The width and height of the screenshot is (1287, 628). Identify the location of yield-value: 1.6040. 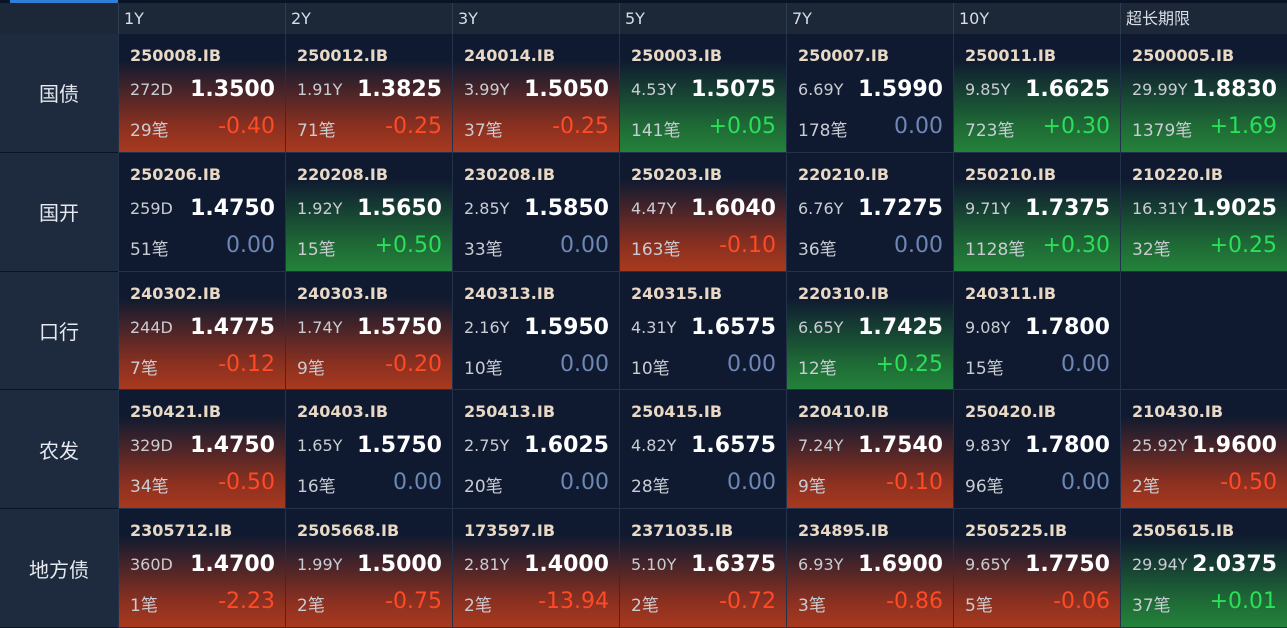
(733, 208).